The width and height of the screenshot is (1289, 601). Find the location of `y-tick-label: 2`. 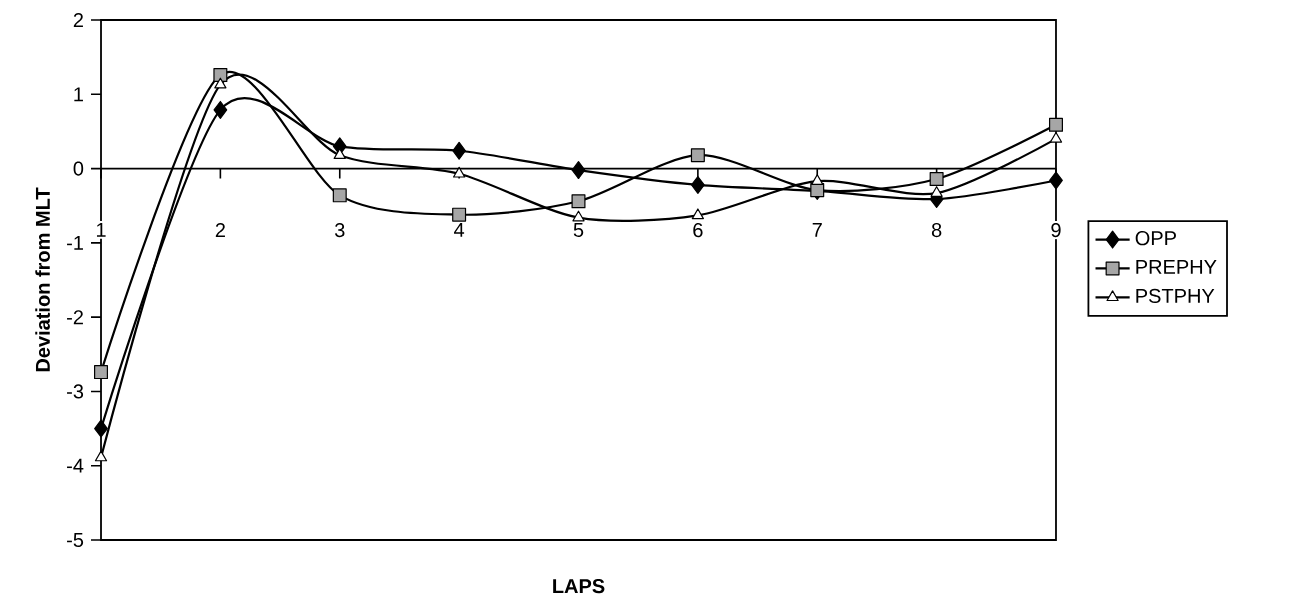

y-tick-label: 2 is located at coordinates (78, 20).